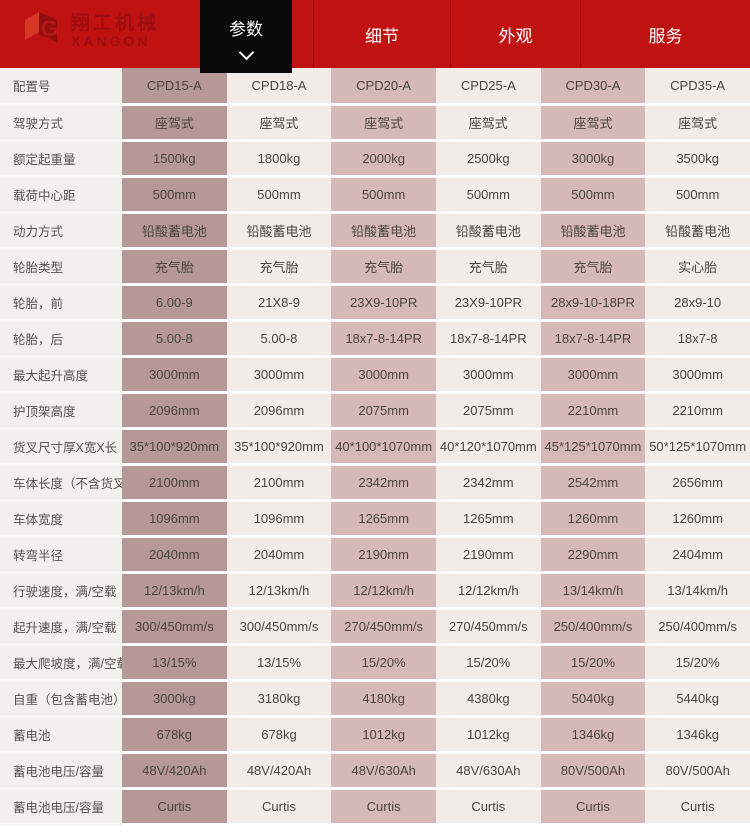 The width and height of the screenshot is (750, 833). I want to click on spec-cell: 50*125*1070mm, so click(697, 447).